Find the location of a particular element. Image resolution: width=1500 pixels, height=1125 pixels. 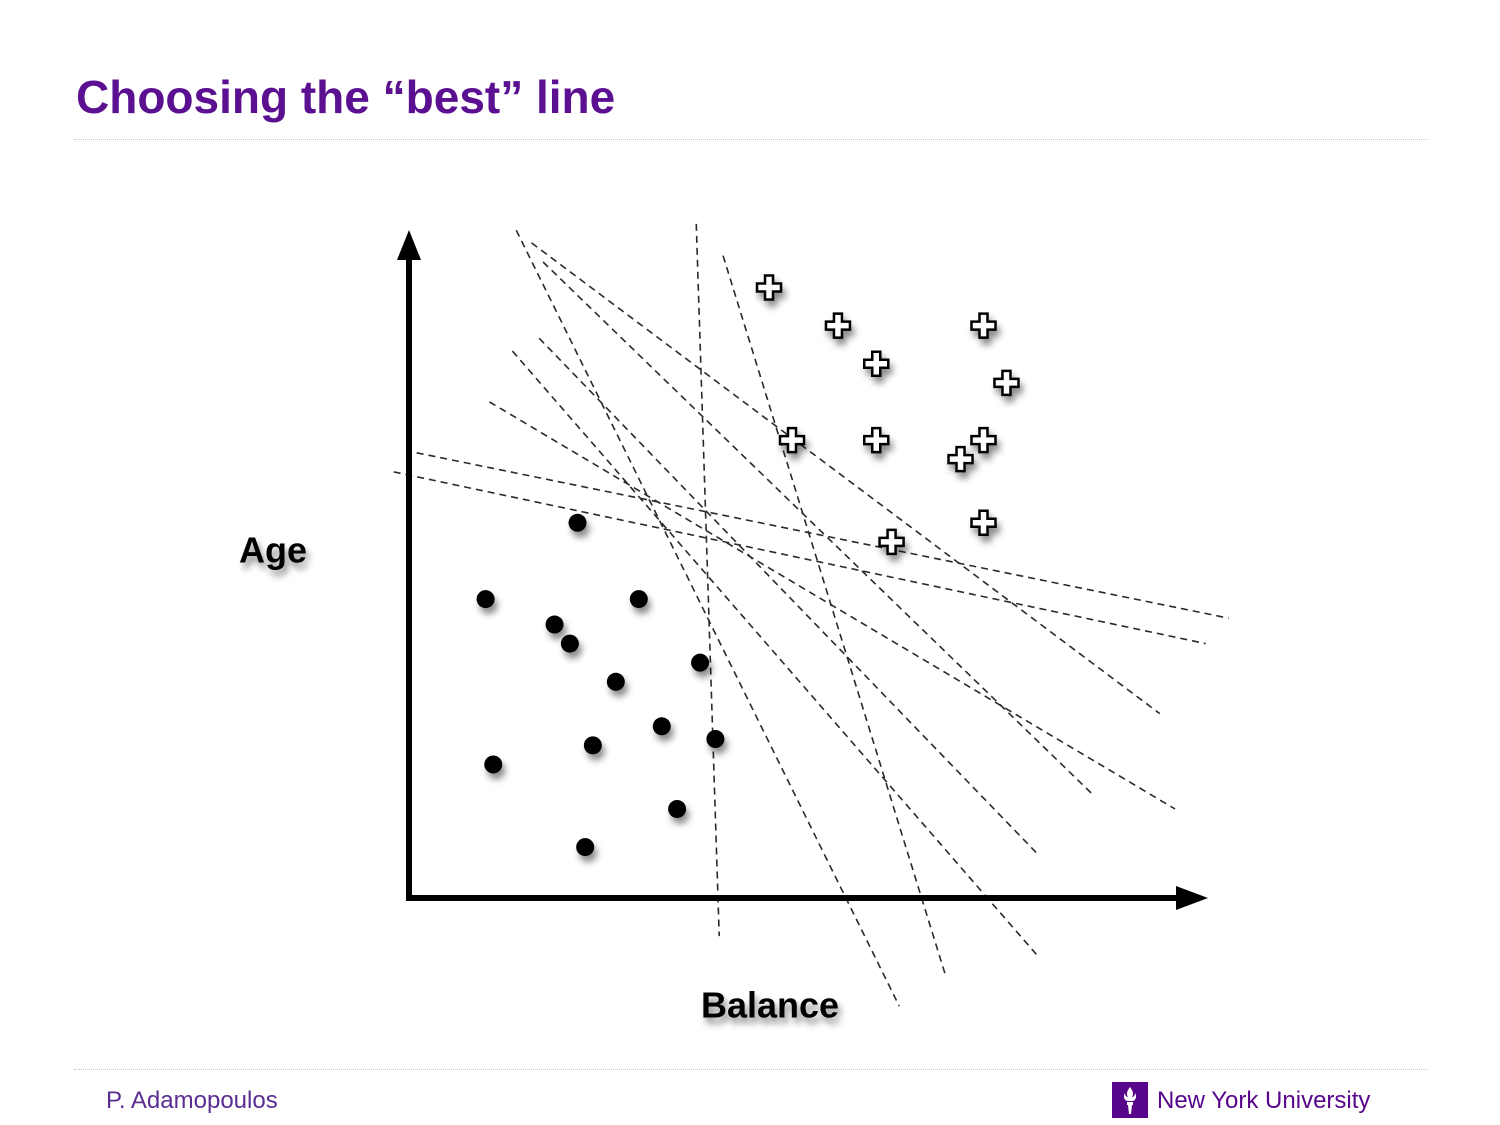

y-axis-arrowhead is located at coordinates (409, 245).